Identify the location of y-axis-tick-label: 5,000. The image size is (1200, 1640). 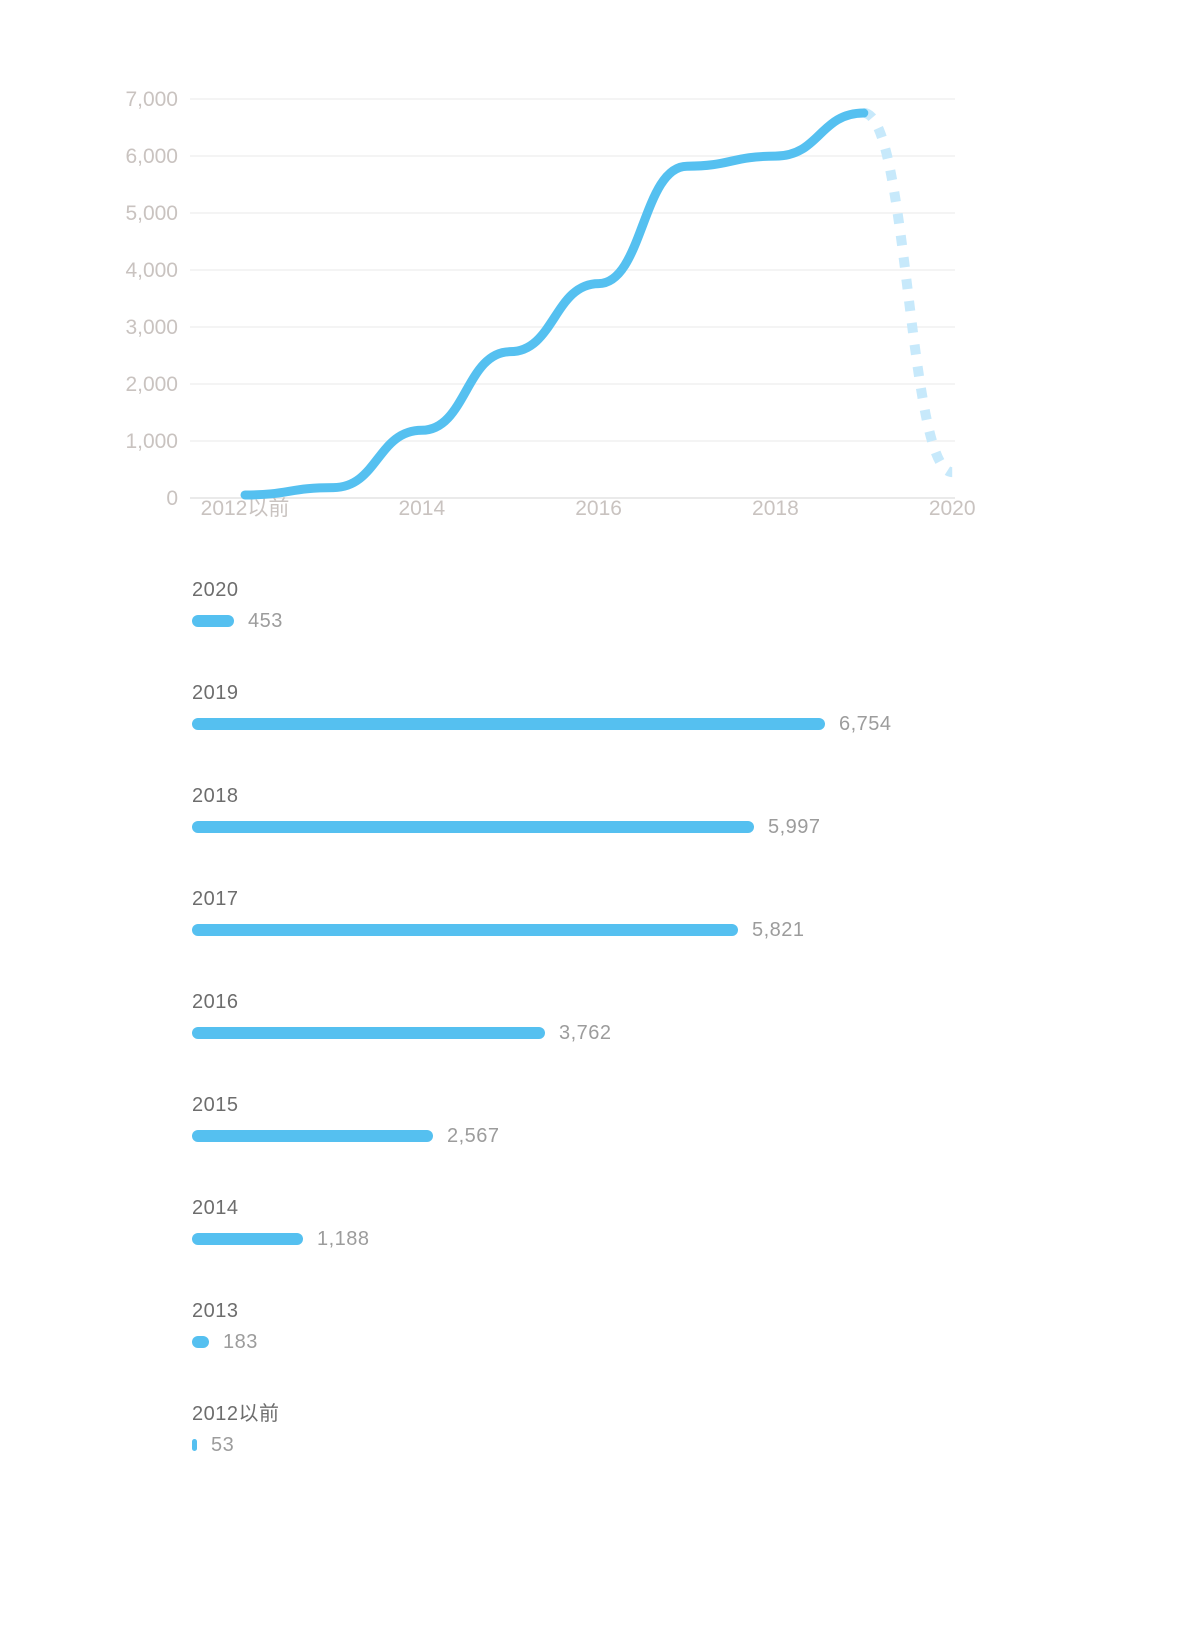
(151, 213).